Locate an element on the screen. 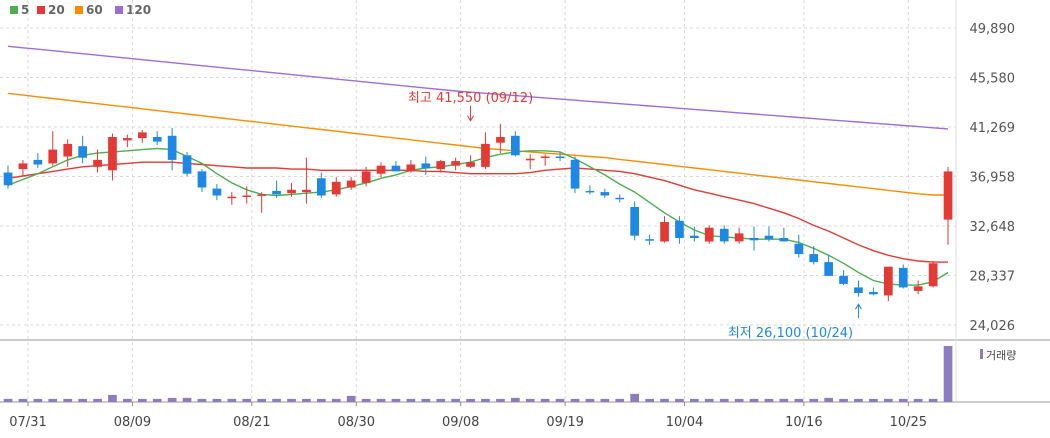  x-tick-label: 09/19 is located at coordinates (564, 422).